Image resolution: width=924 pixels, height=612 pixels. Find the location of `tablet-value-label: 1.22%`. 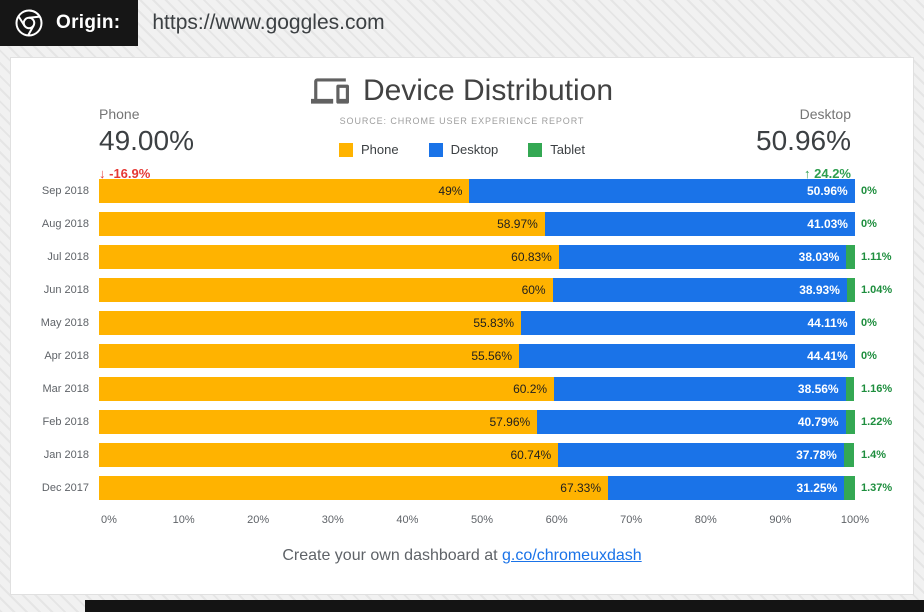

tablet-value-label: 1.22% is located at coordinates (877, 422).